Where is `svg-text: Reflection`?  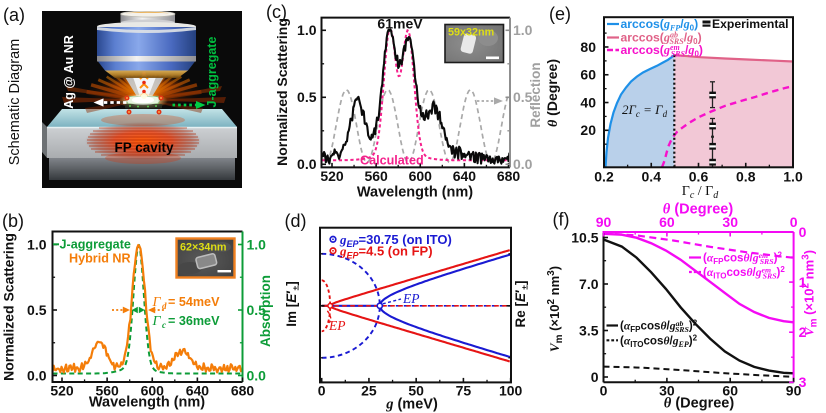 svg-text: Reflection is located at coordinates (535, 94).